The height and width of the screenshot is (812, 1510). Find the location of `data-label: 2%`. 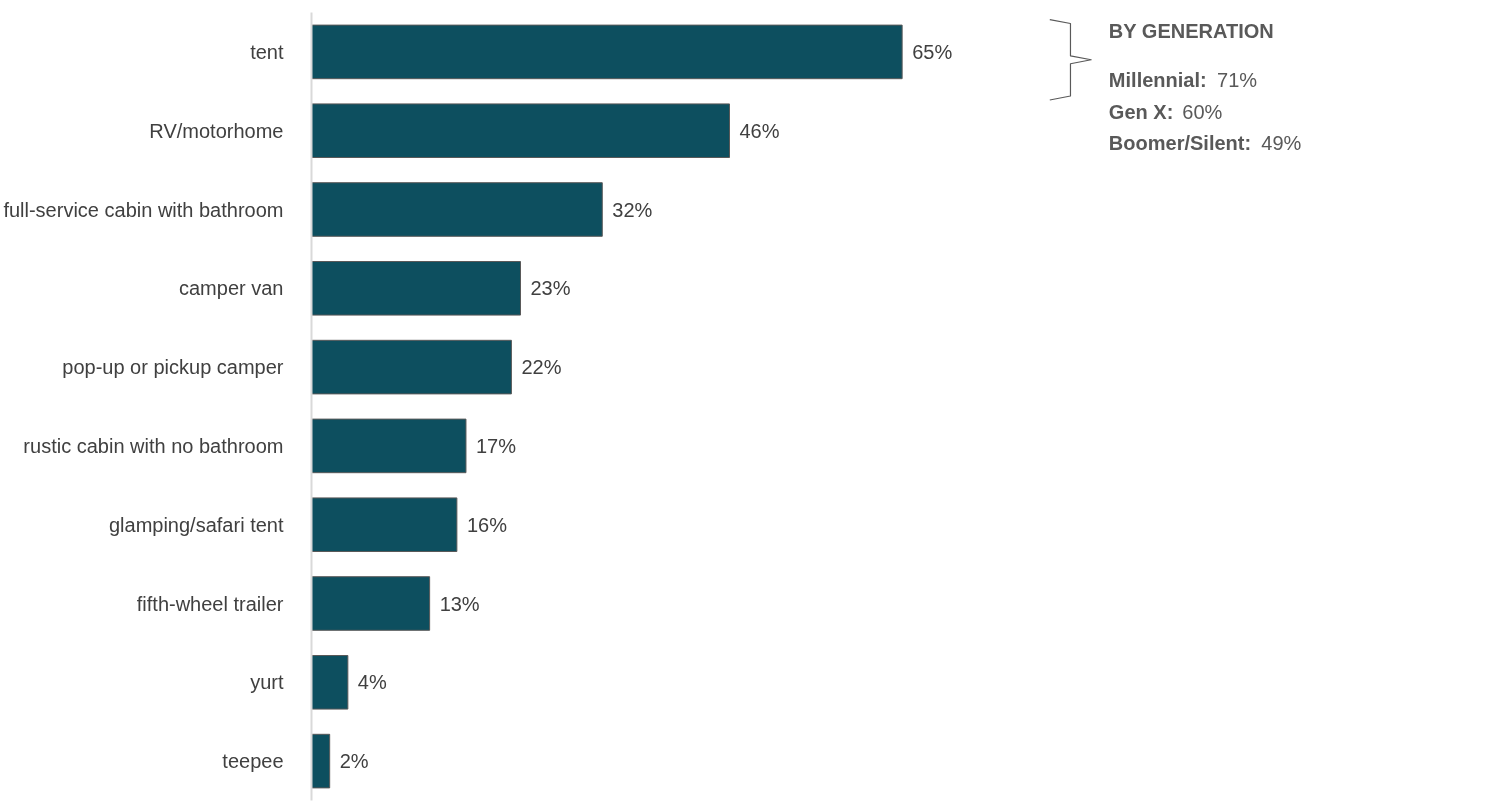

data-label: 2% is located at coordinates (354, 761).